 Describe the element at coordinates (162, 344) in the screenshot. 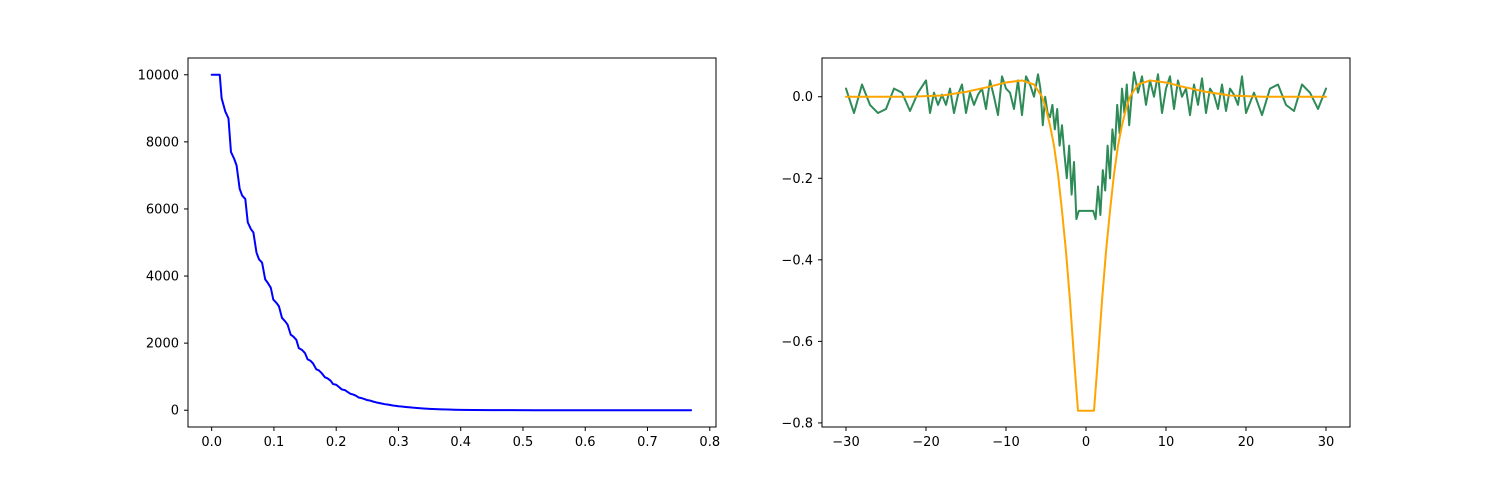

I see `chart-0-ytick-label-1: 2000` at that location.